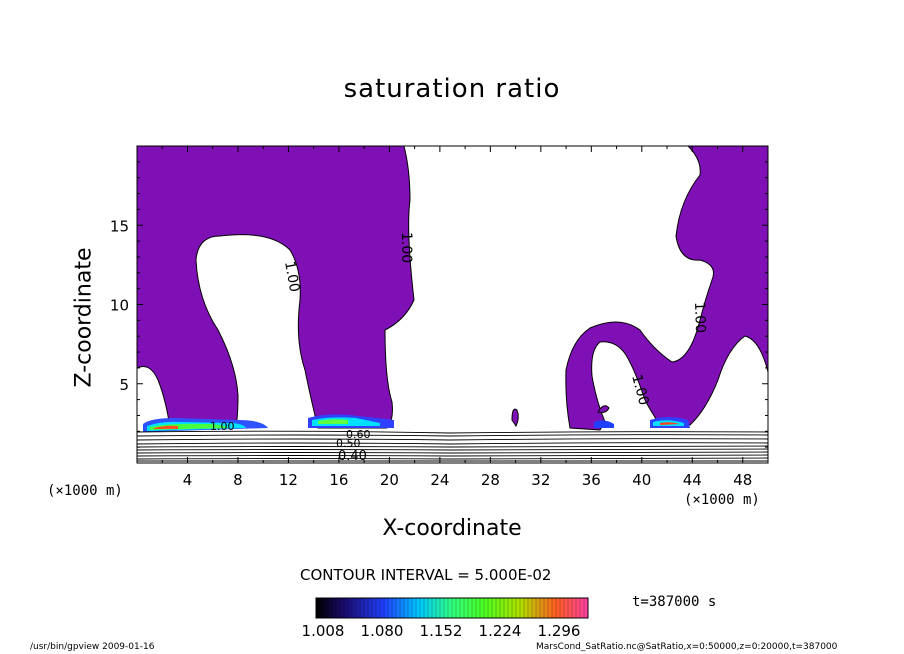  What do you see at coordinates (288, 480) in the screenshot?
I see `x-tick-label: 12` at bounding box center [288, 480].